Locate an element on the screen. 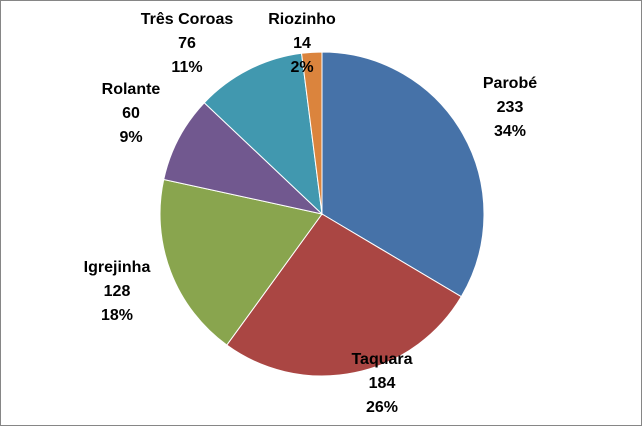 This screenshot has height=426, width=642. label-percent: 11% is located at coordinates (187, 67).